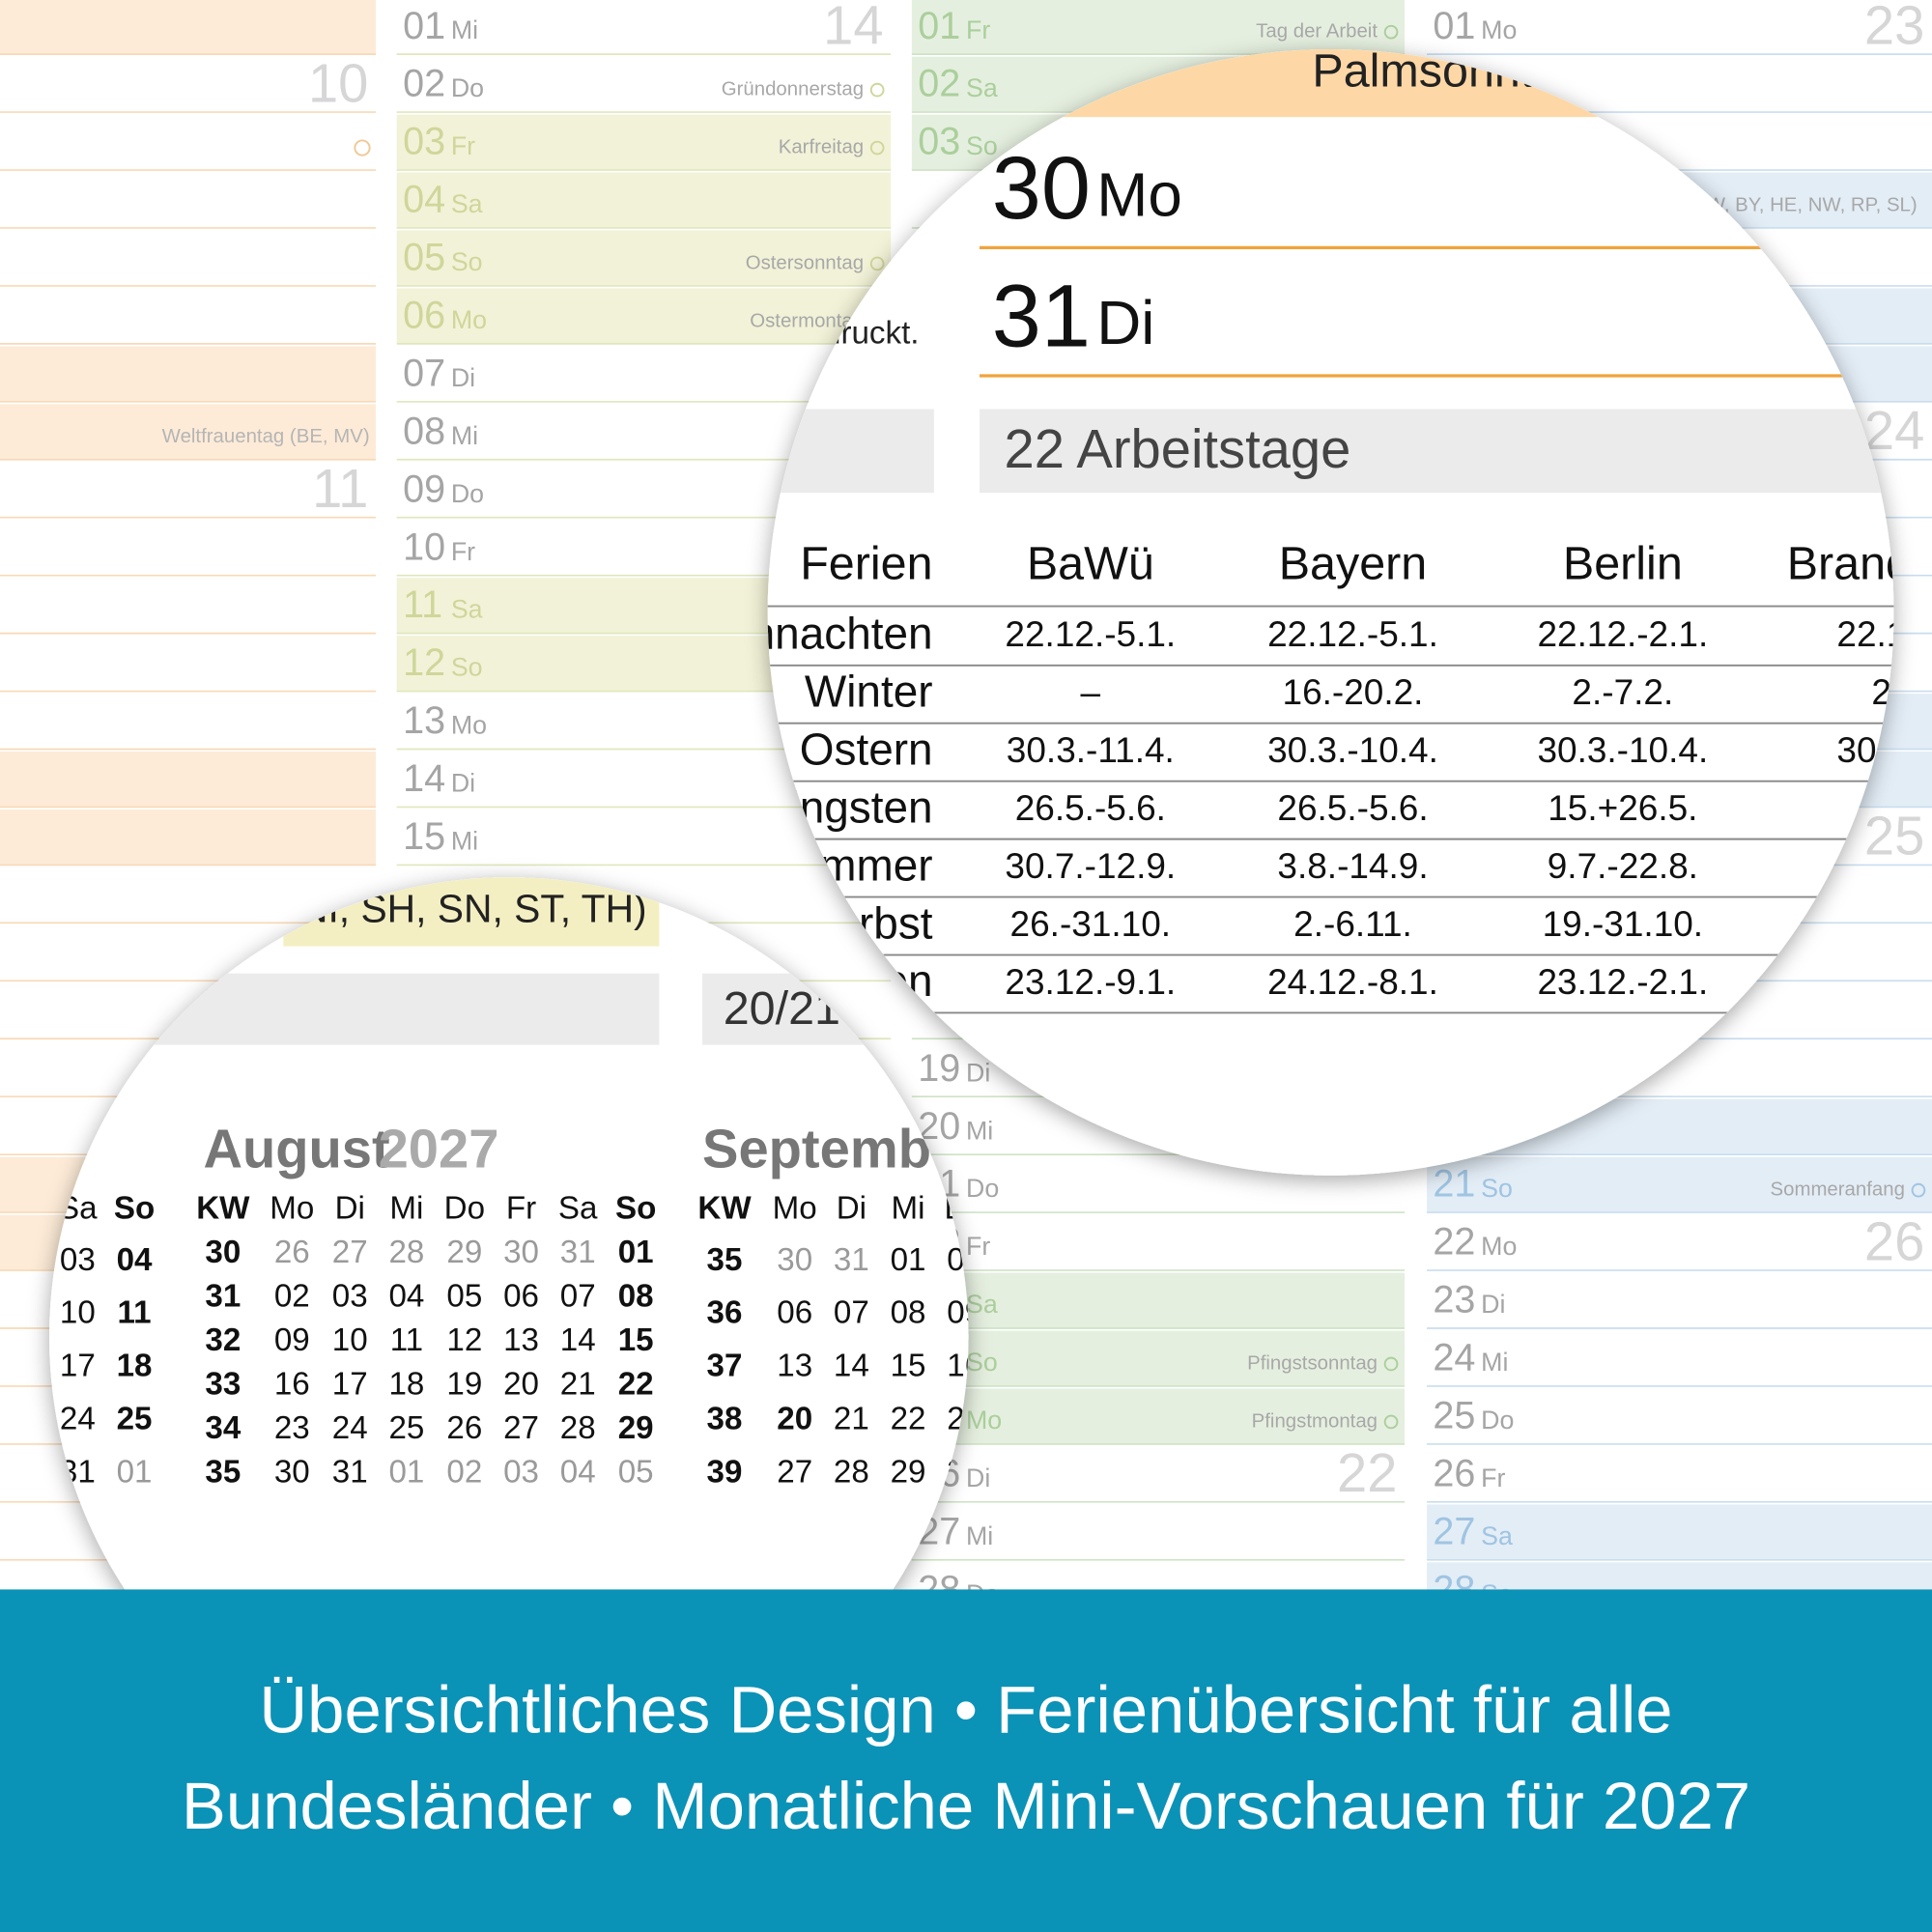 This screenshot has height=1932, width=1932. Describe the element at coordinates (424, 316) in the screenshot. I see `day-number: 06` at that location.